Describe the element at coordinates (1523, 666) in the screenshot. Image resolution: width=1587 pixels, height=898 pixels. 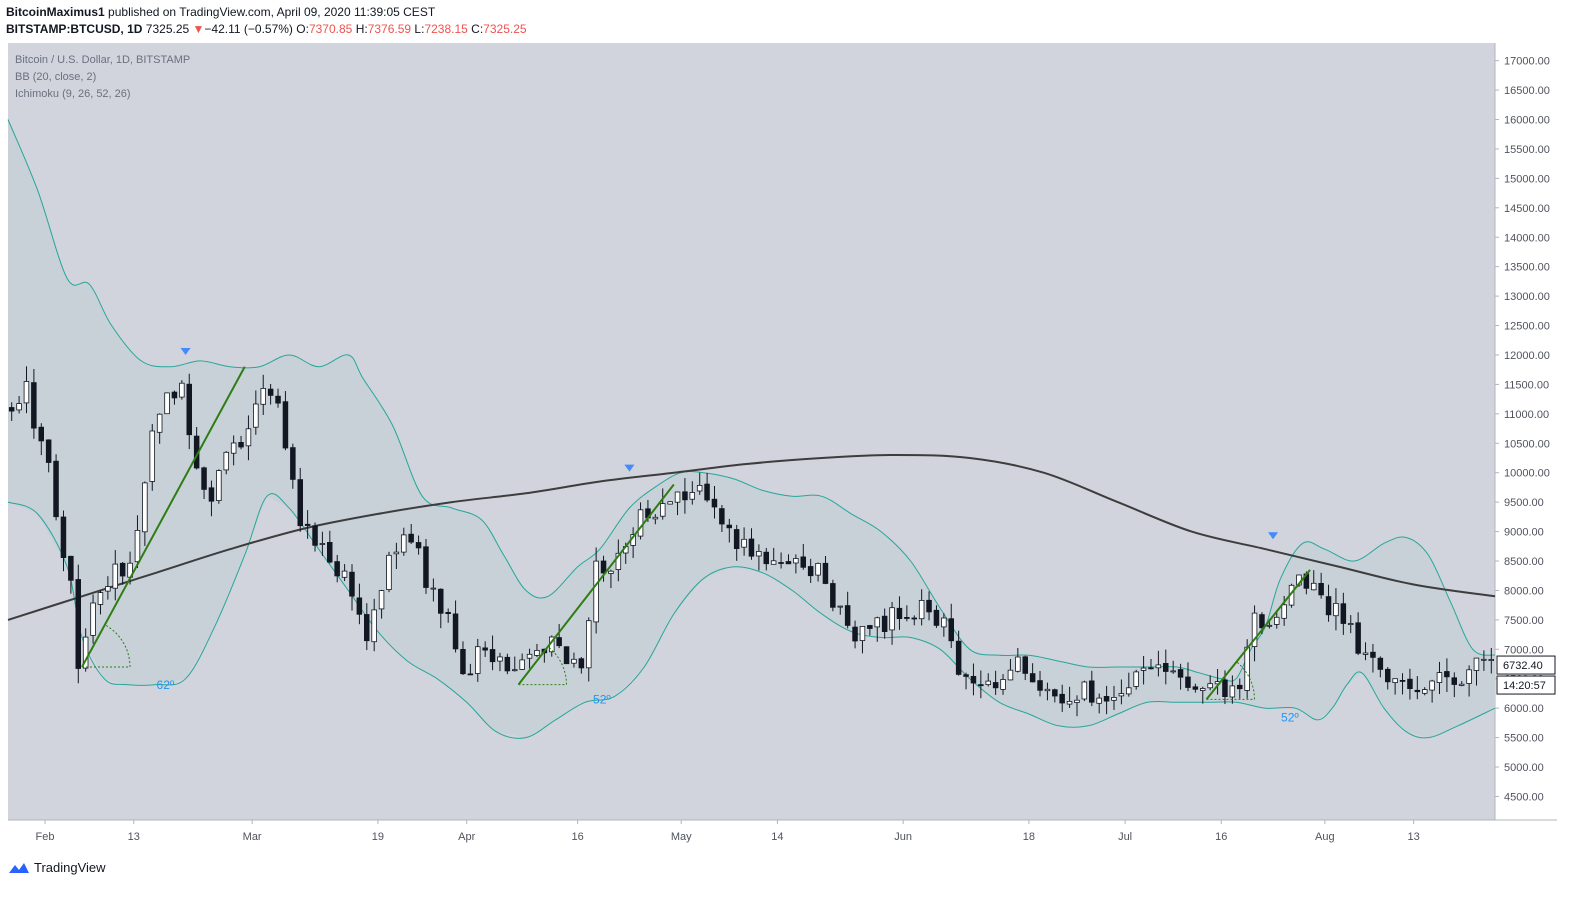
I see `last-price-tag-label: 6732.40` at that location.